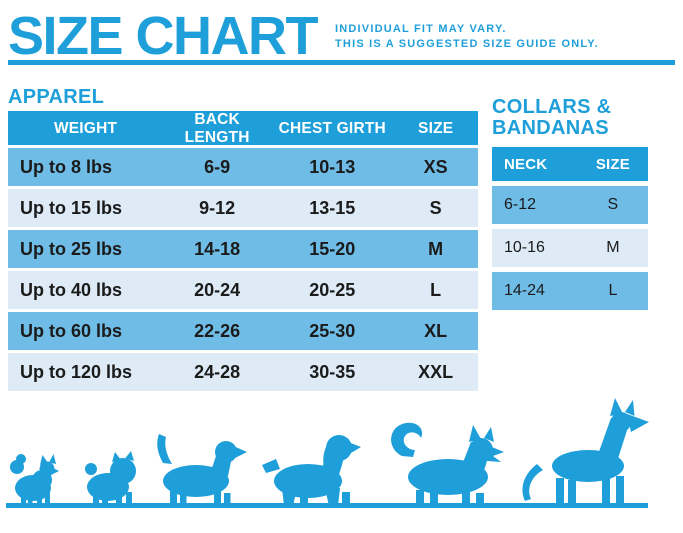 This screenshot has width=683, height=533. What do you see at coordinates (570, 291) in the screenshot?
I see `table-row: 14-24 L` at bounding box center [570, 291].